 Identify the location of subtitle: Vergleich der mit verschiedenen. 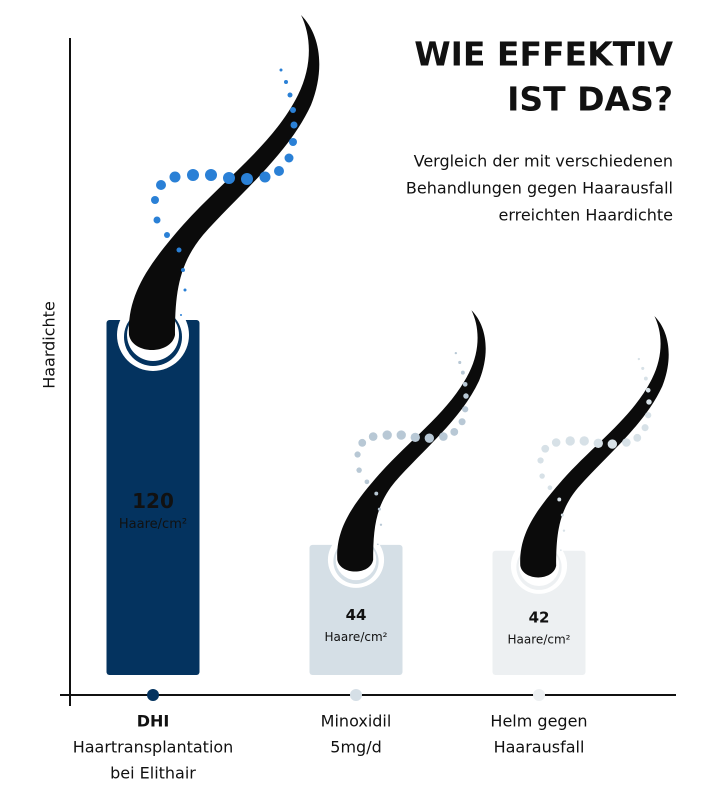
(543, 161).